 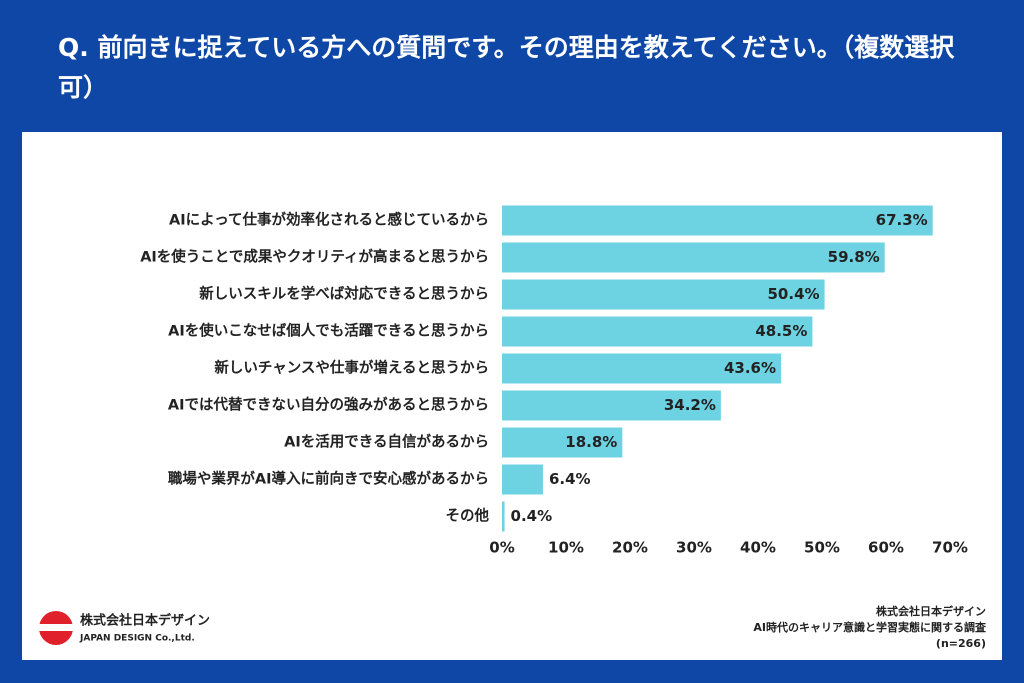 I want to click on logo-text: 株式会社日本デザイン, so click(x=145, y=621).